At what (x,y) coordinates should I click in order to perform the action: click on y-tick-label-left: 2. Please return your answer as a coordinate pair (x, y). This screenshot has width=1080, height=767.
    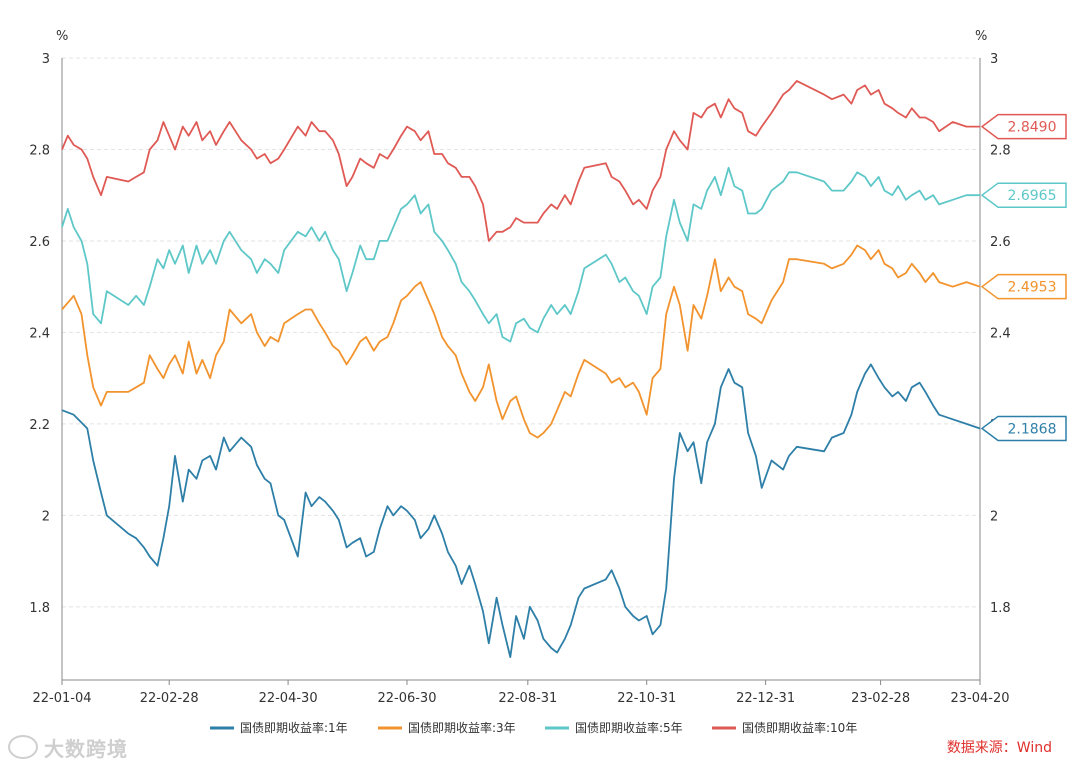
    Looking at the image, I should click on (46, 516).